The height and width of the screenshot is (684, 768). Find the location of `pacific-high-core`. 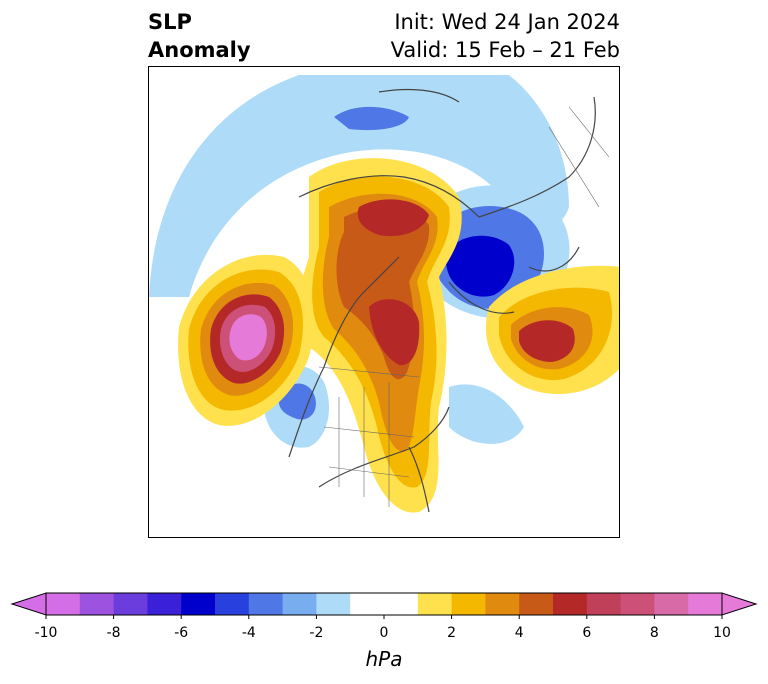

pacific-high-core is located at coordinates (248, 337).